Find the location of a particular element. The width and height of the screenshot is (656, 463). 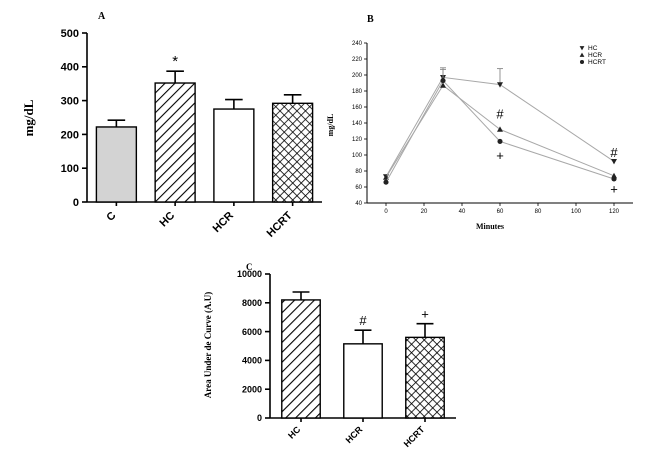

legend-label-hc: HC is located at coordinates (593, 48).